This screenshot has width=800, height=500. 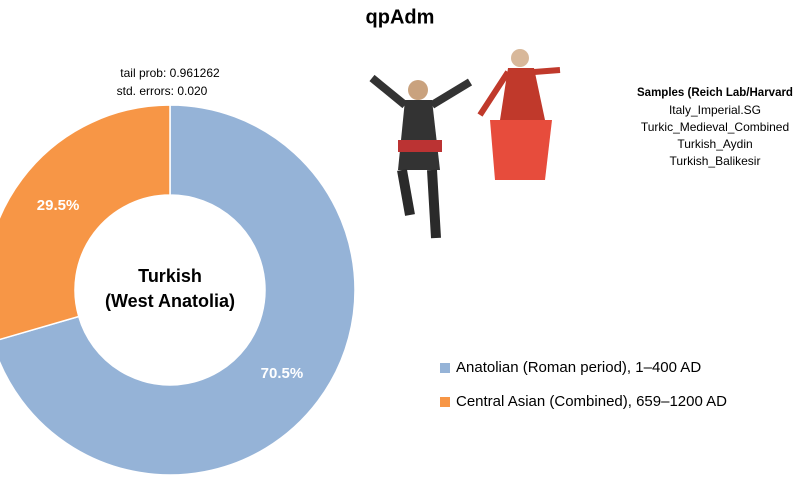 What do you see at coordinates (715, 161) in the screenshot?
I see `sample-item: Turkish_Balikesir` at bounding box center [715, 161].